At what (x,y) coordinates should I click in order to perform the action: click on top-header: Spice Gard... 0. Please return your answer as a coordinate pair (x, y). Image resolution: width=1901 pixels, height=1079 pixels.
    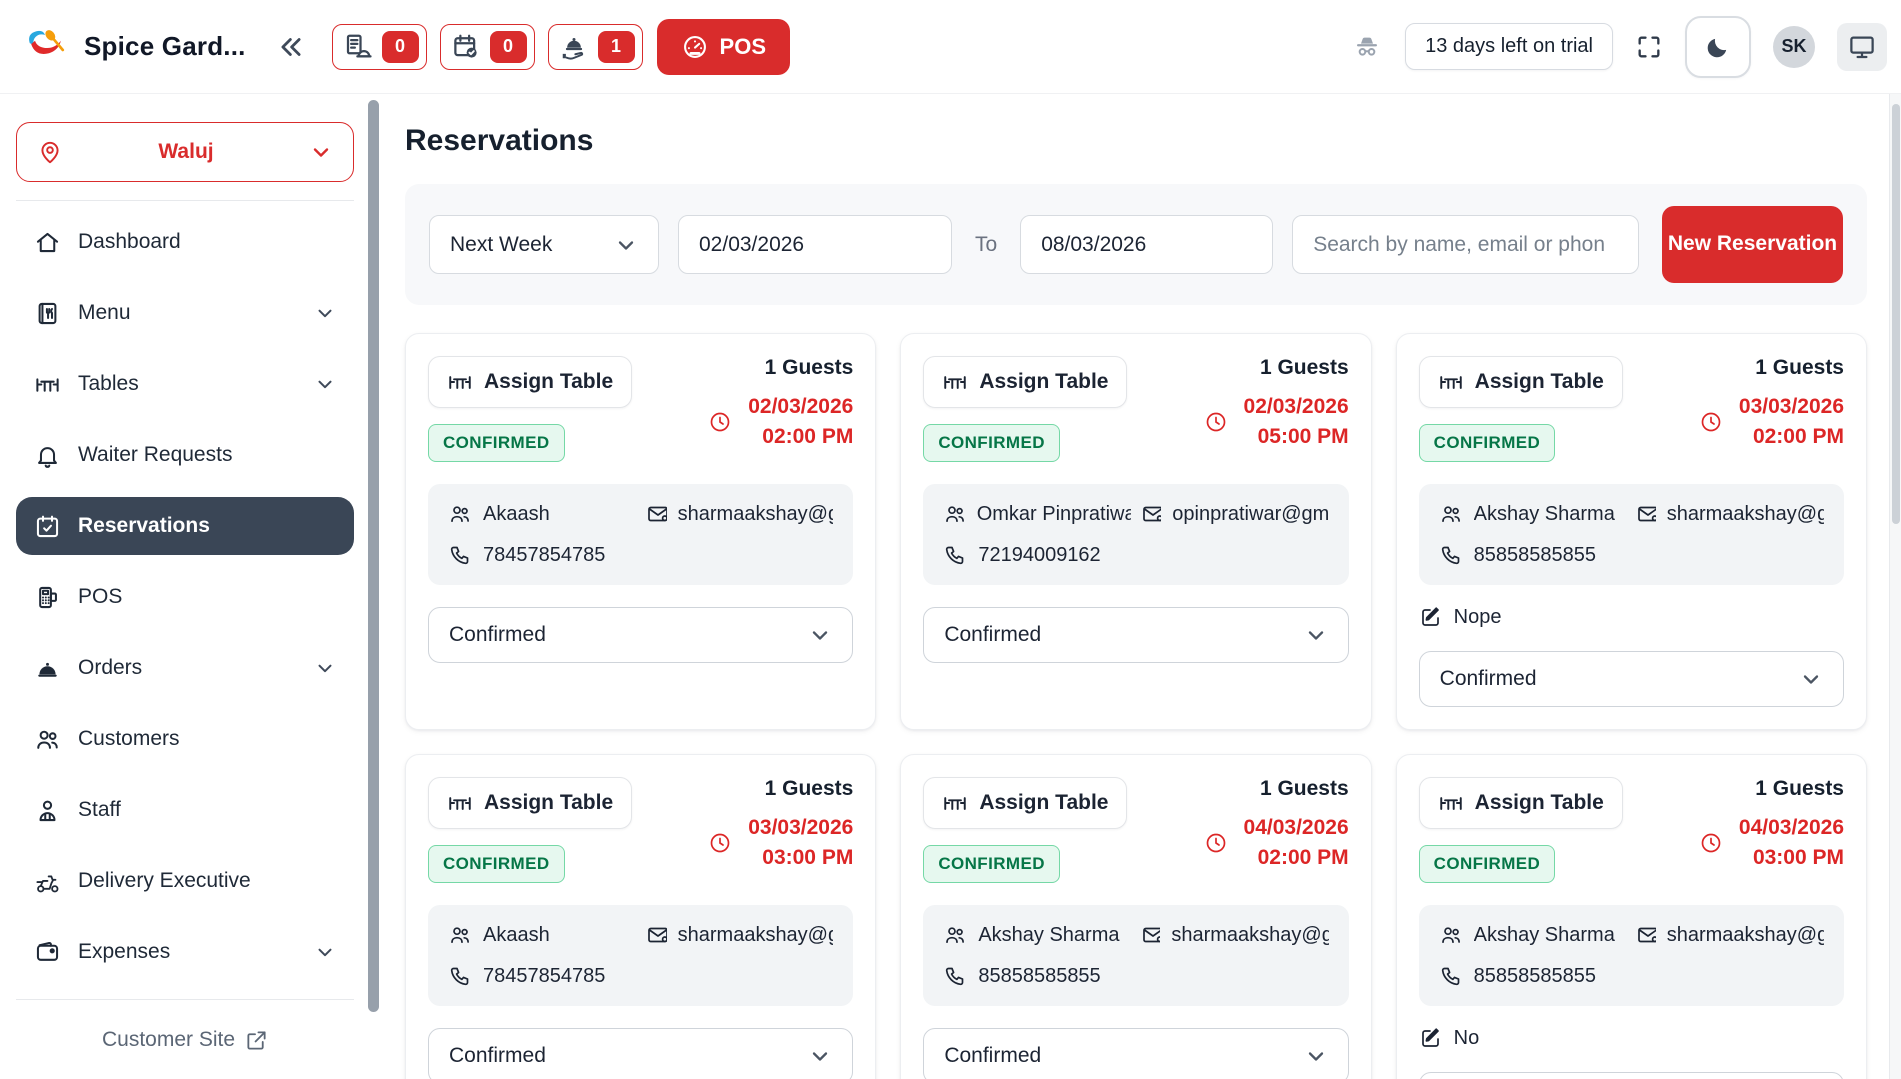
    Looking at the image, I should click on (950, 47).